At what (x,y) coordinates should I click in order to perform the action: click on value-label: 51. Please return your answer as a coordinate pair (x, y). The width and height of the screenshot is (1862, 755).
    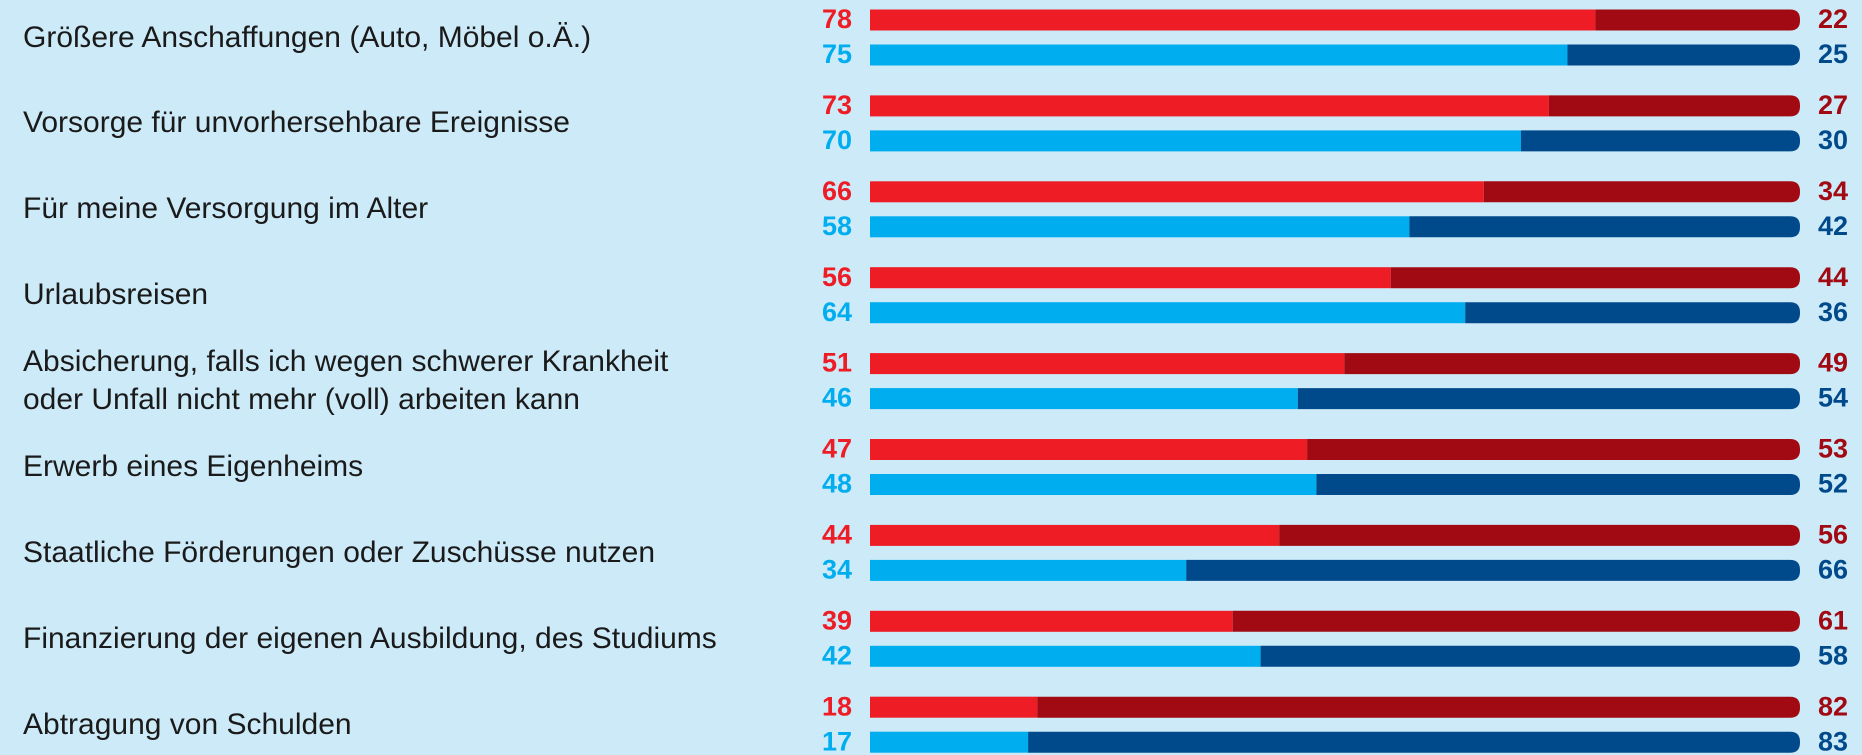
    Looking at the image, I should click on (837, 363).